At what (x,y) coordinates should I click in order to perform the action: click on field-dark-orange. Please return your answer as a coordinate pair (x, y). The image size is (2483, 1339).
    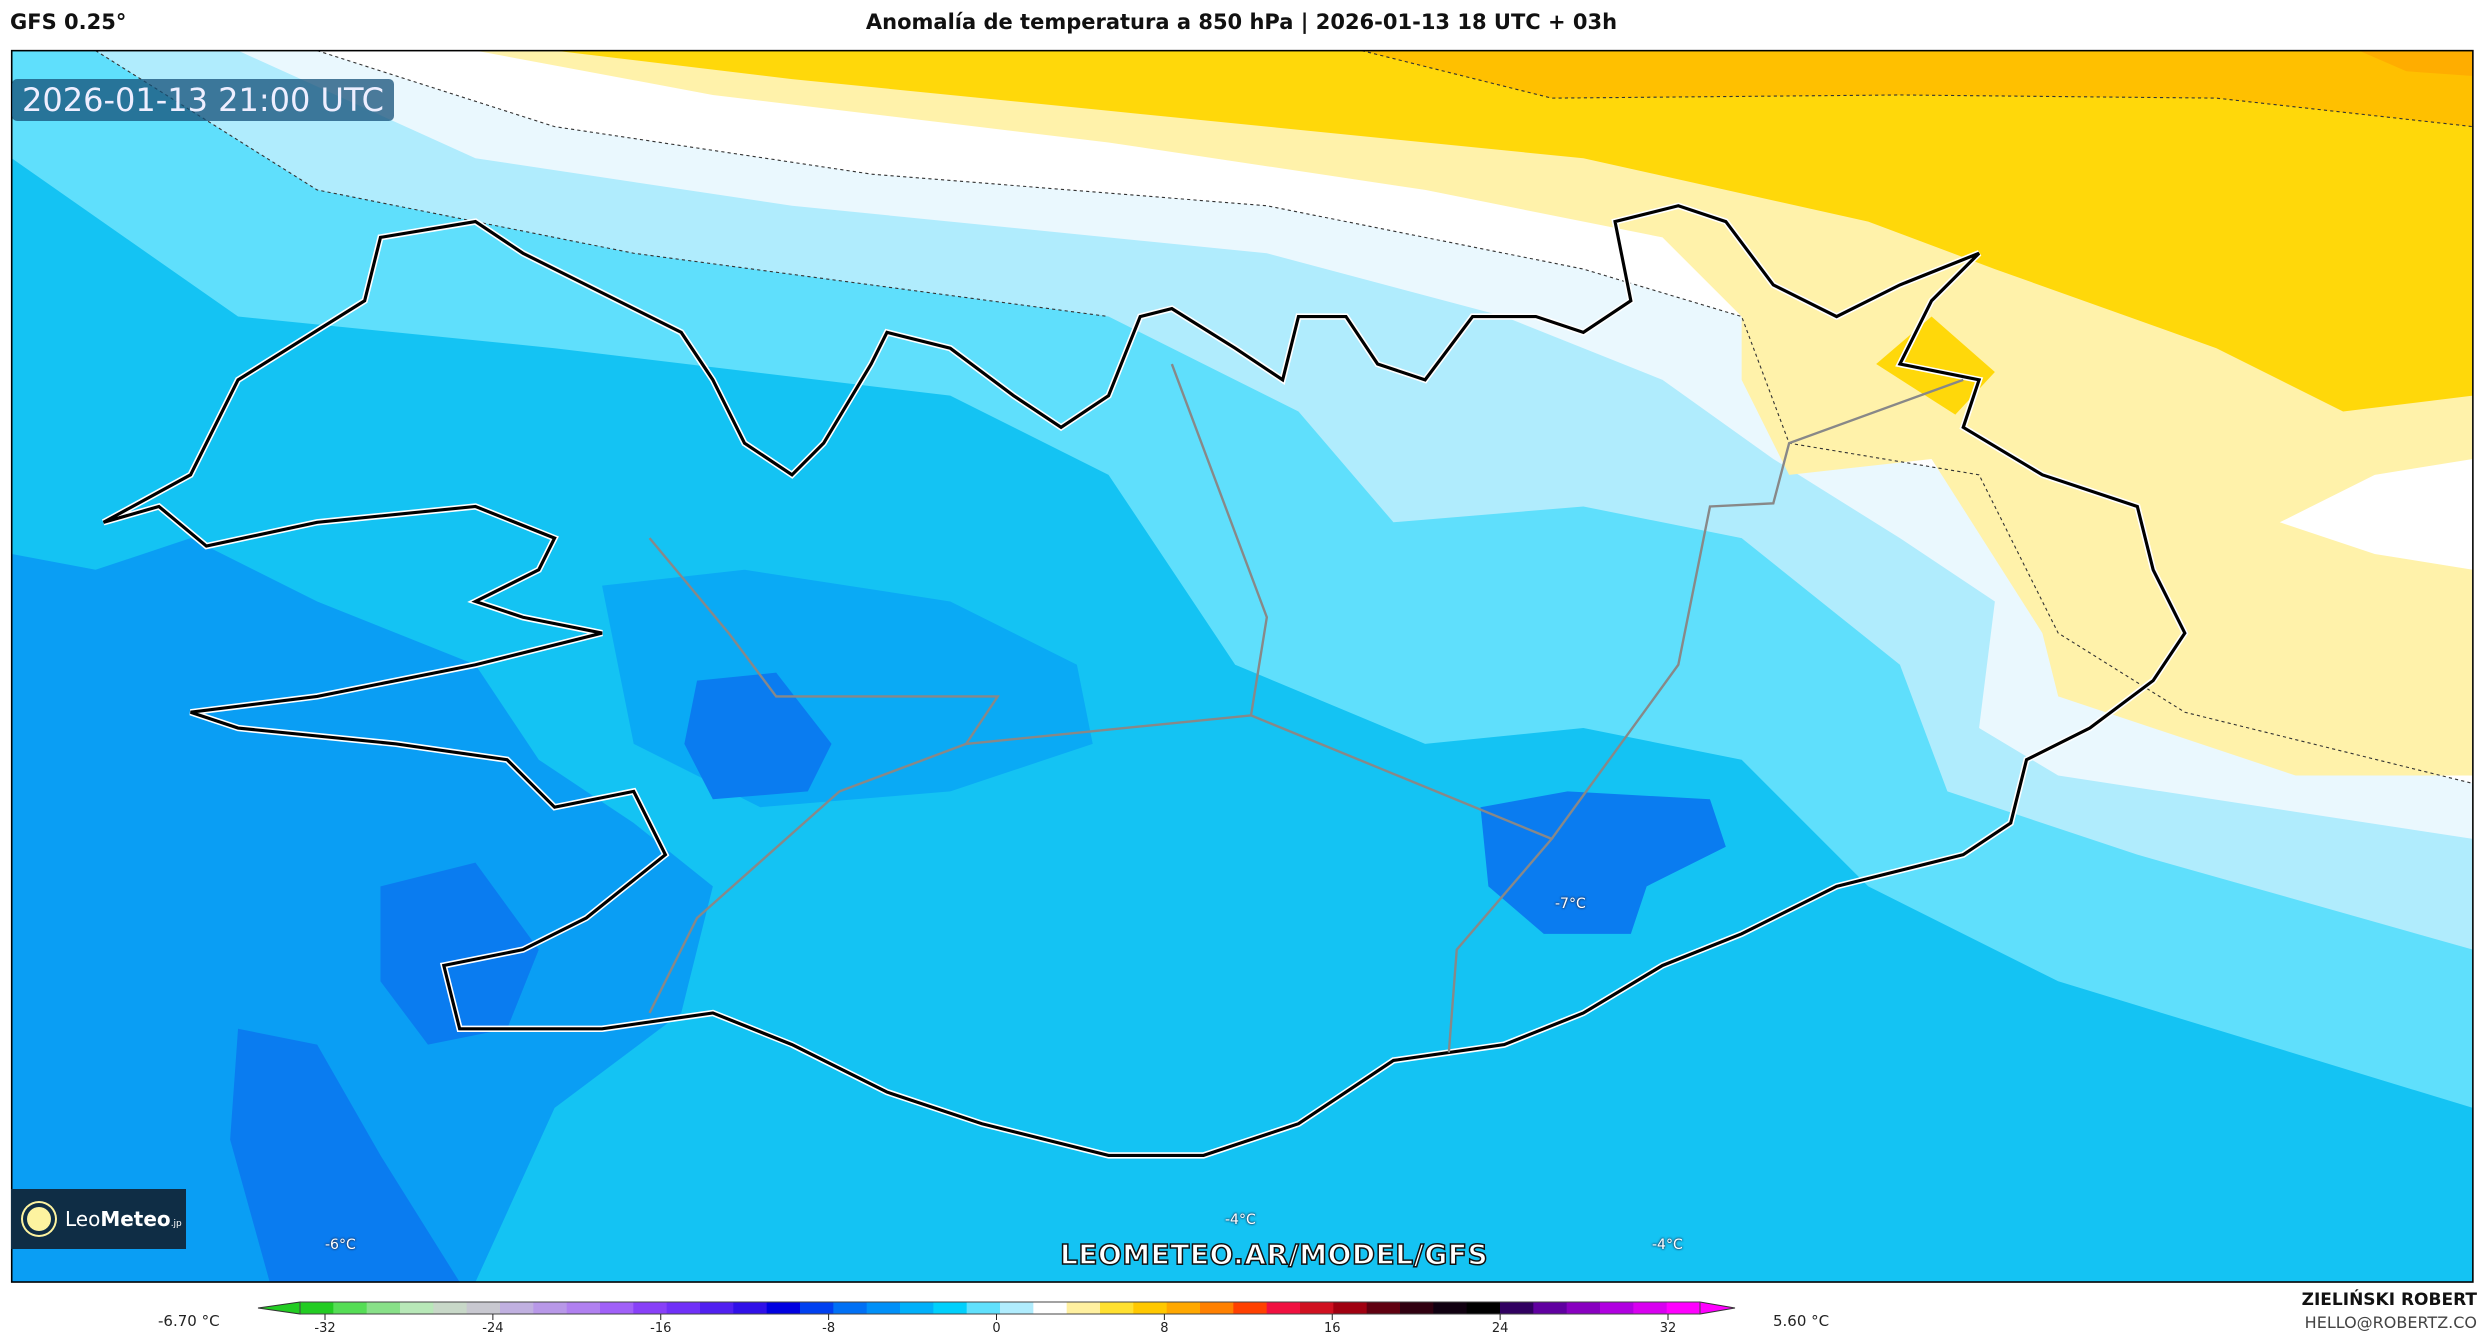
    Looking at the image, I should click on (2415, 63).